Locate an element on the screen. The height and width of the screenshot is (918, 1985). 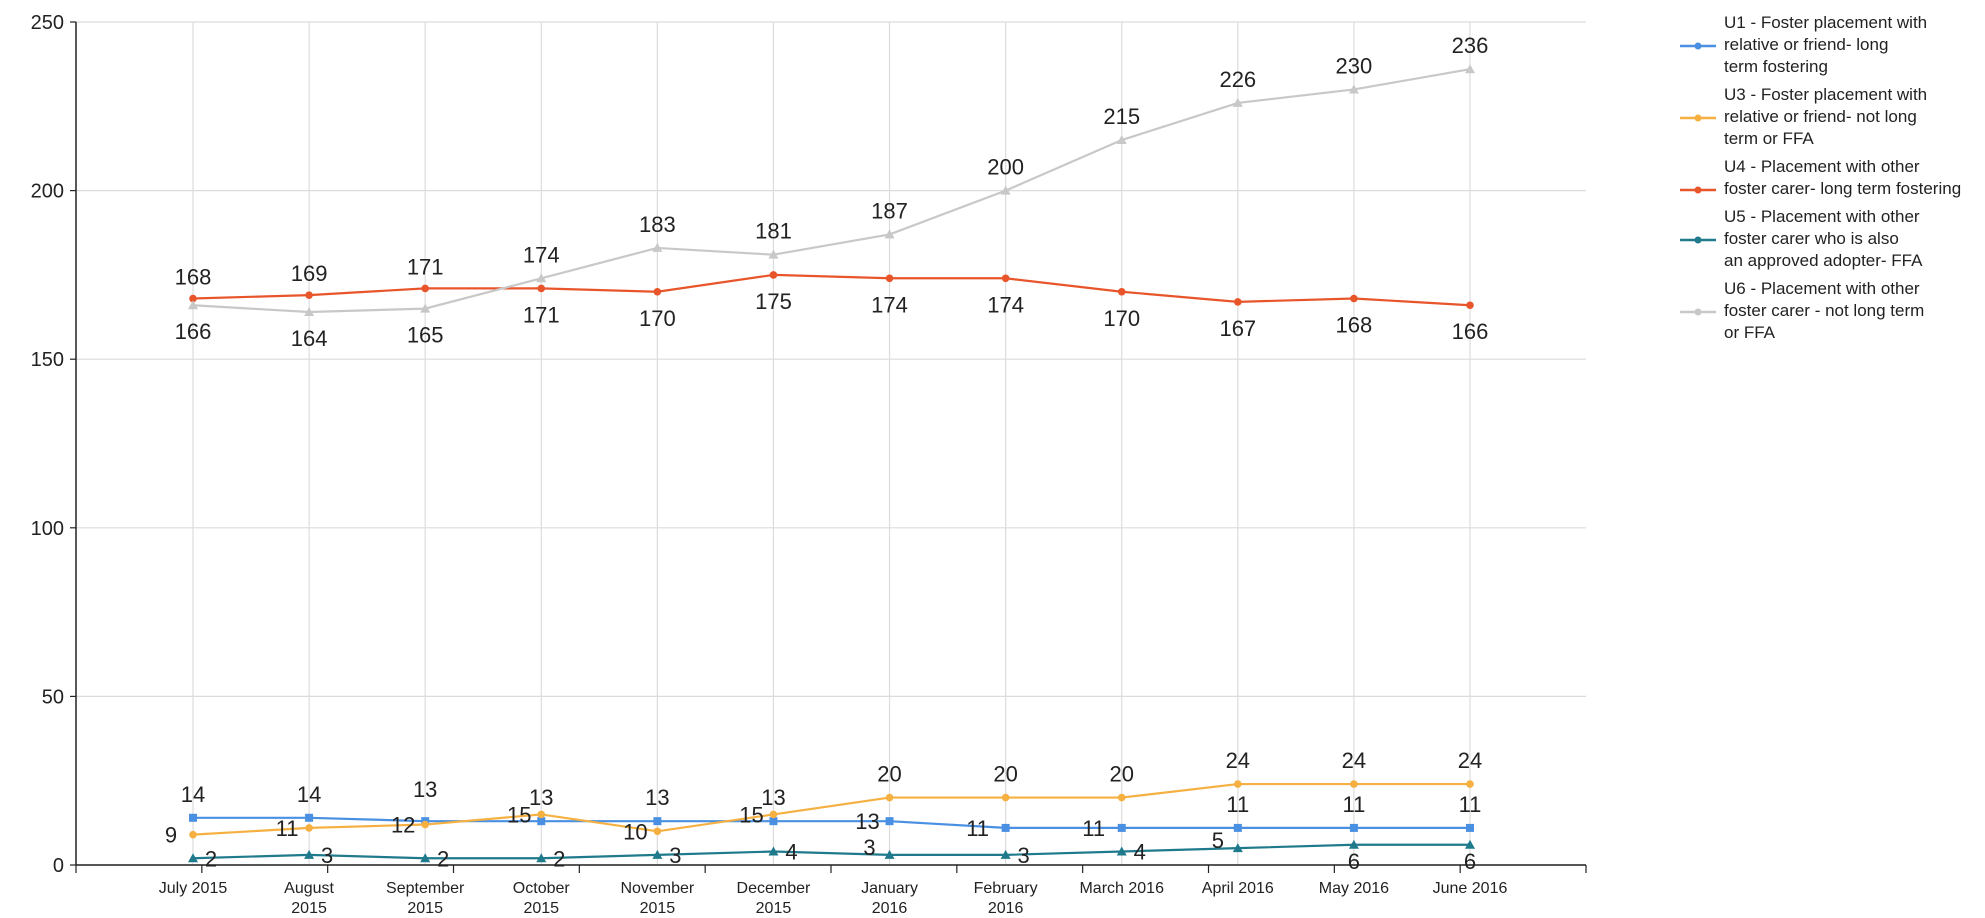
data-label: 9 is located at coordinates (171, 835).